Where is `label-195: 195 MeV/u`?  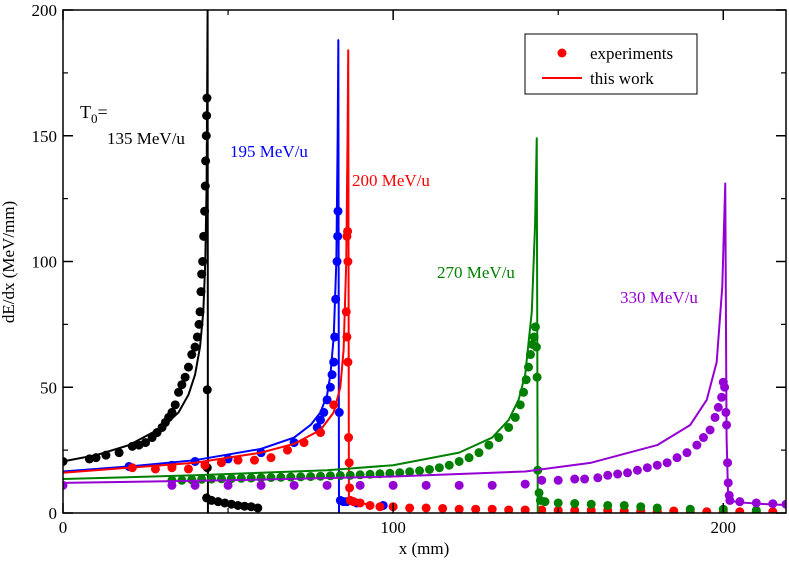
label-195: 195 MeV/u is located at coordinates (269, 151).